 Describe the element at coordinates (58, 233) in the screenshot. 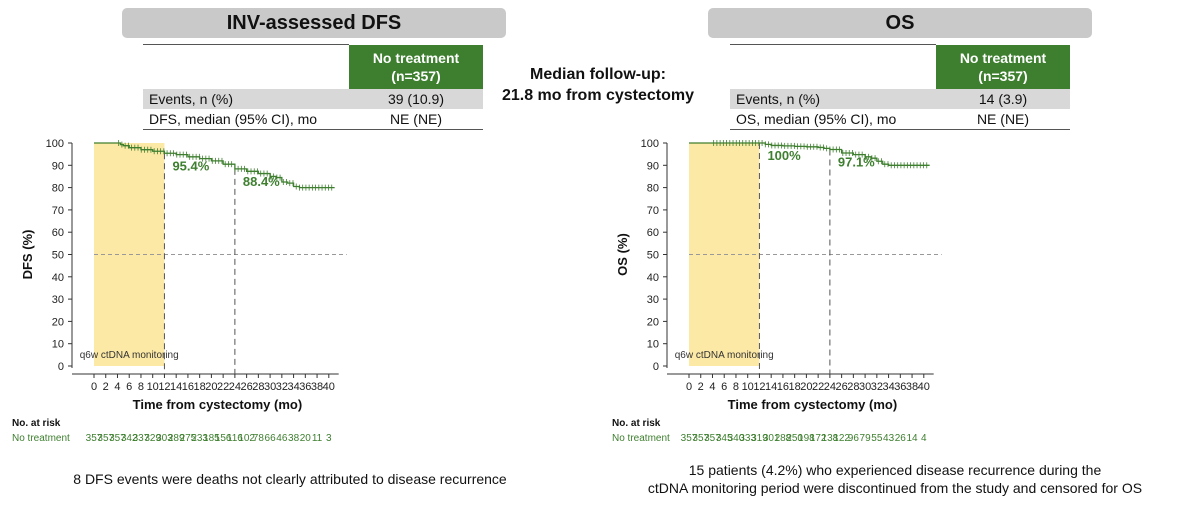

I see `dfs-y-tick-label: 60` at that location.